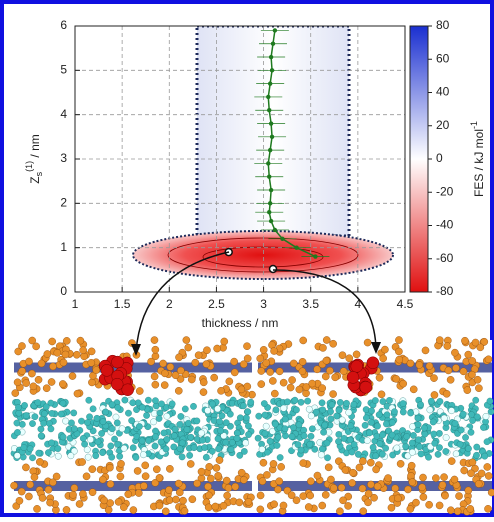  What do you see at coordinates (263, 257) in the screenshot?
I see `contour` at bounding box center [263, 257].